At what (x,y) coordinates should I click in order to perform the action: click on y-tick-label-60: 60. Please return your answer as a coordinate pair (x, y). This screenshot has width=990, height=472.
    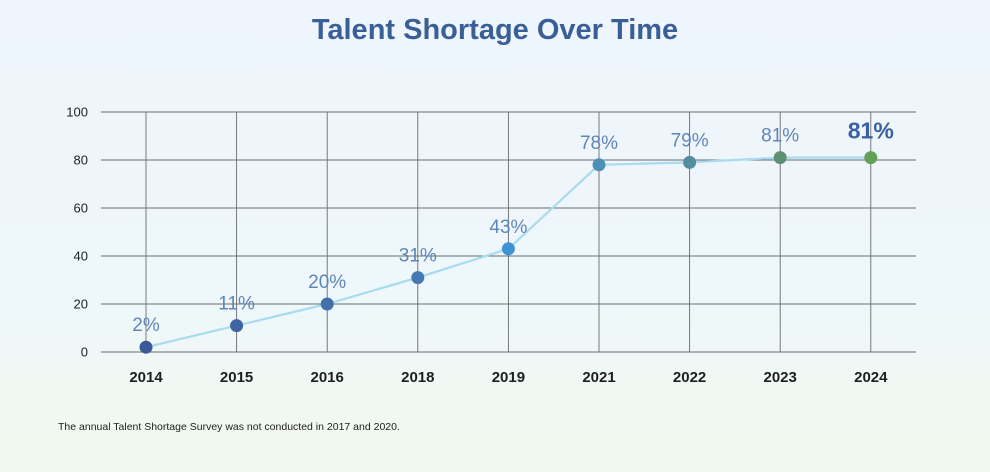
    Looking at the image, I should click on (81, 208).